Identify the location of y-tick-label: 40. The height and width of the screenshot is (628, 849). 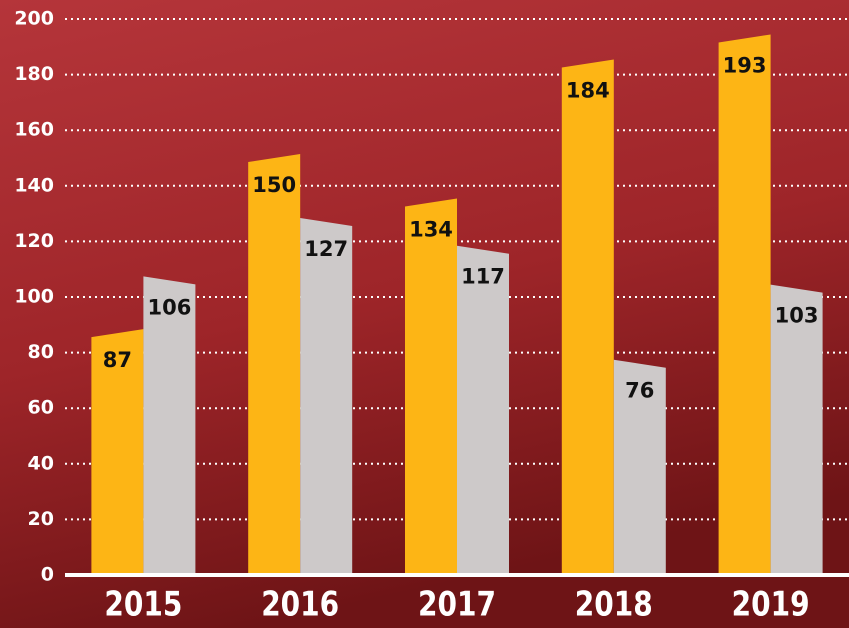
(41, 463).